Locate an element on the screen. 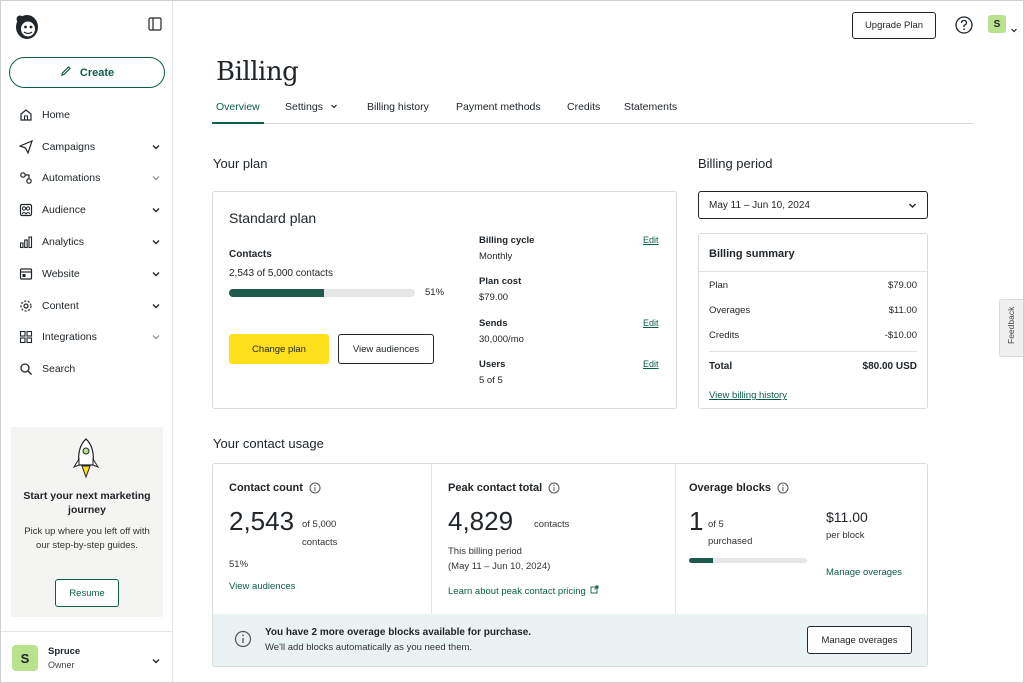  sidebar-item-integrations: Integrations is located at coordinates (87, 338).